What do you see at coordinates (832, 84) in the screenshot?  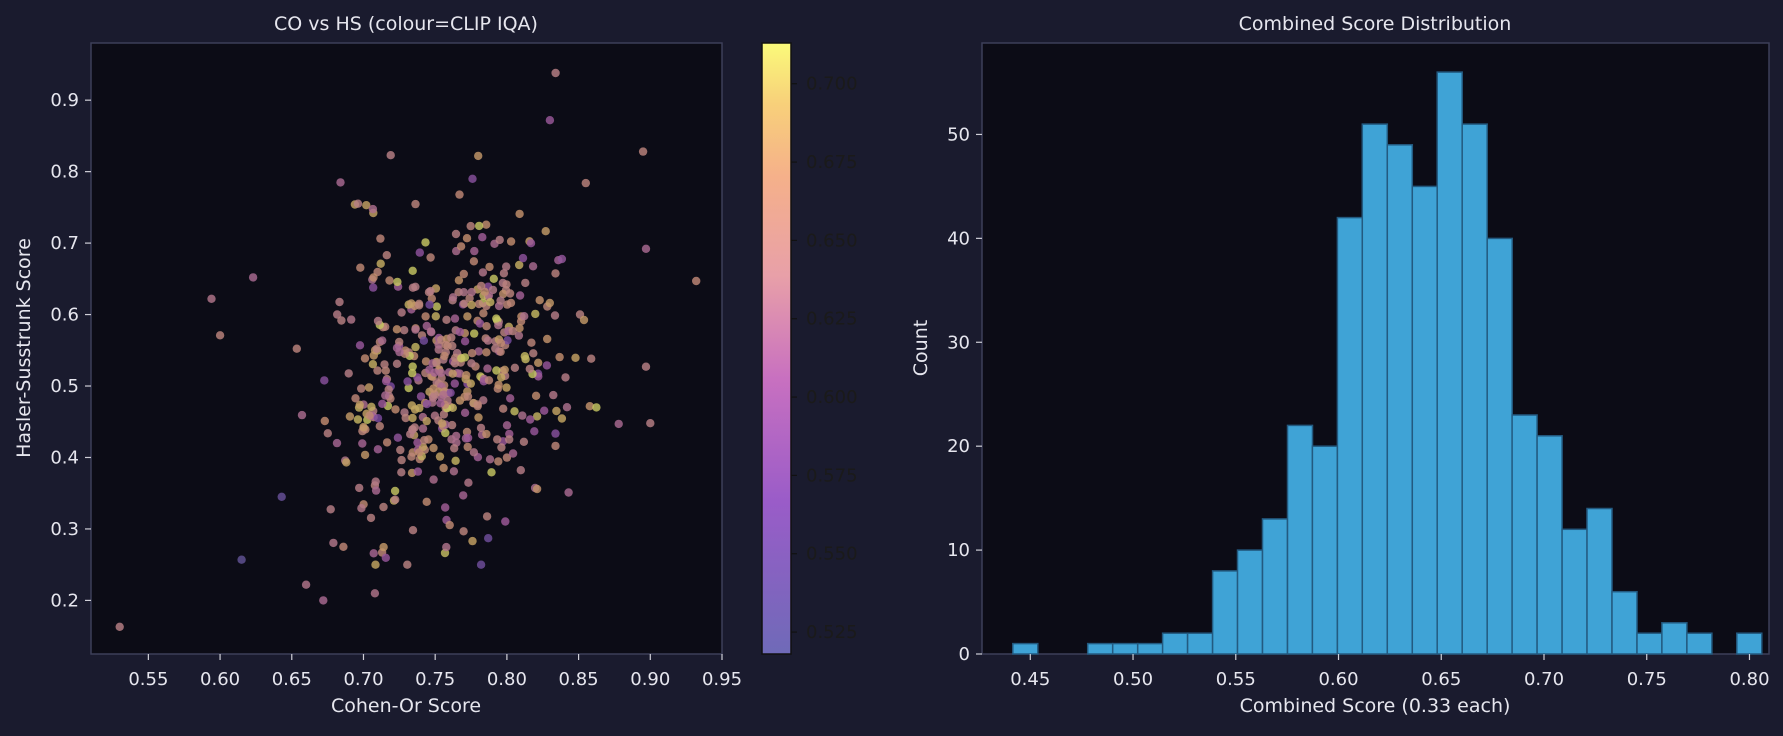 I see `colorbar-tick-label: 0.700` at bounding box center [832, 84].